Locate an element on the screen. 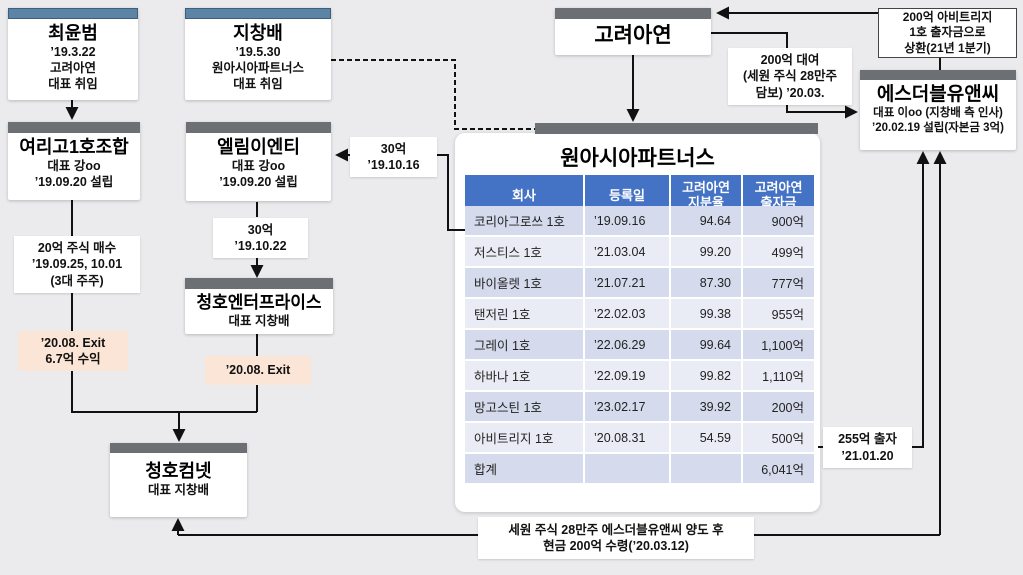 This screenshot has width=1023, height=575. note-line: 세원 주식 28만주 에스더블유앤씨 양도 후 is located at coordinates (616, 529).